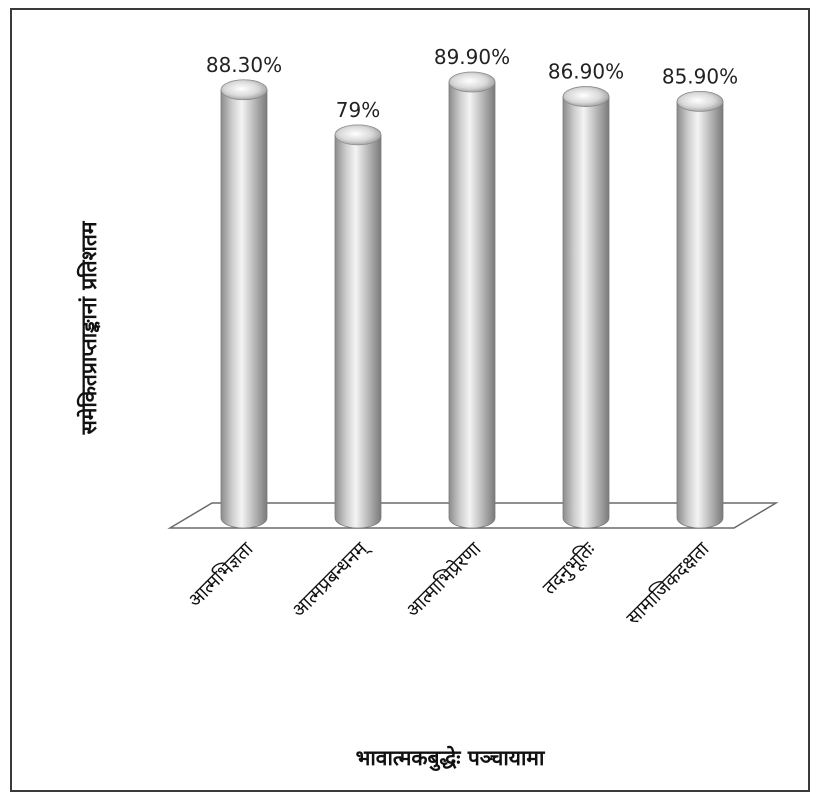 This screenshot has width=823, height=801. I want to click on x-tick-label-5: सामाजिकदक्षता, so click(668, 583).